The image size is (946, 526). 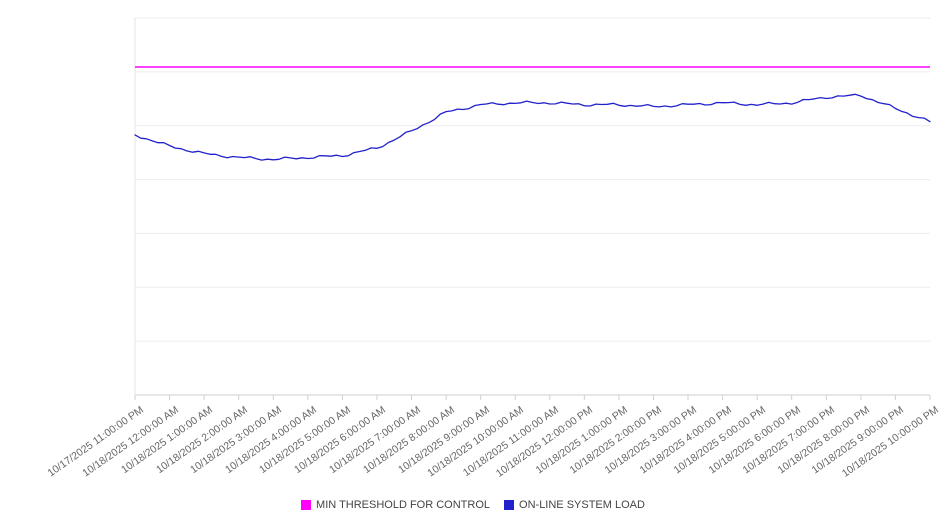 I want to click on legend-item-online-system-load: ON-LINE SYSTEM LOAD, so click(x=574, y=505).